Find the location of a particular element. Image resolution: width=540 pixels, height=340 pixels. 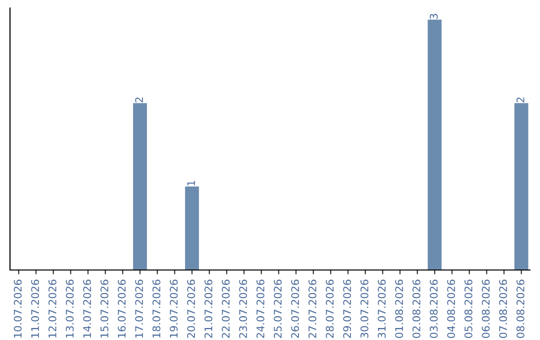

x-tick-label: 11.07.2026 is located at coordinates (35, 309).